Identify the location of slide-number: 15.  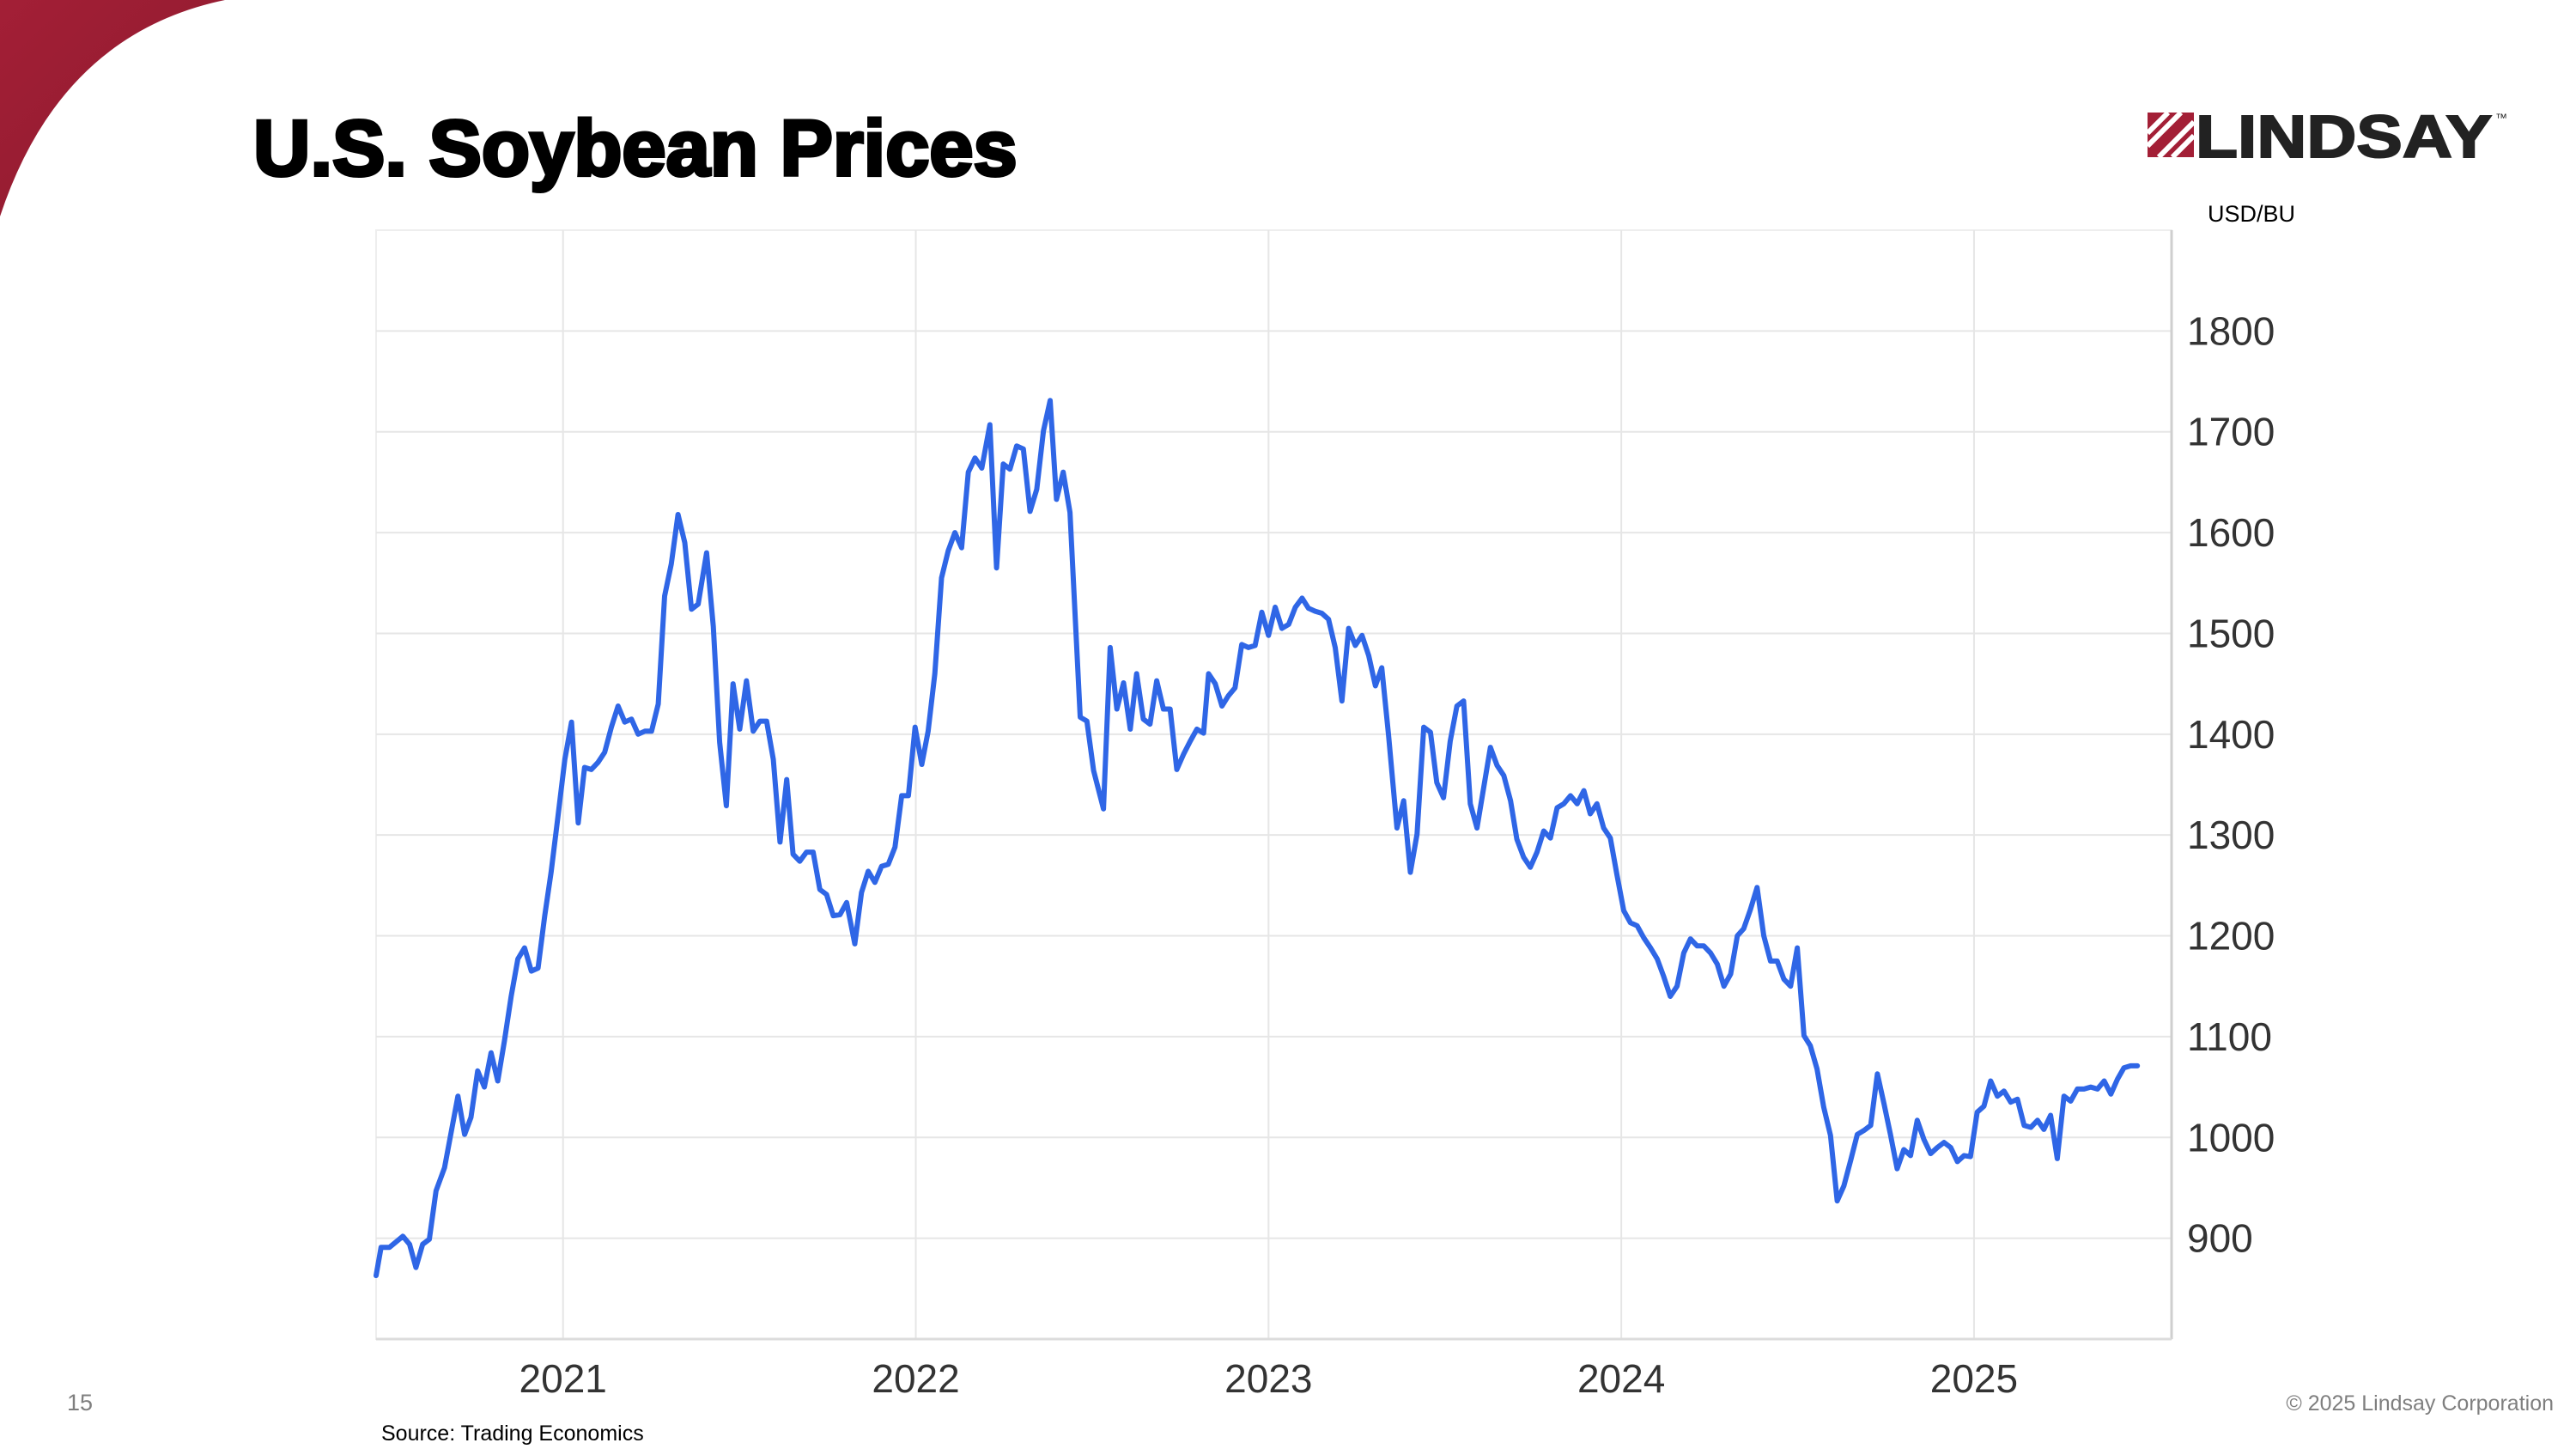
(80, 1403).